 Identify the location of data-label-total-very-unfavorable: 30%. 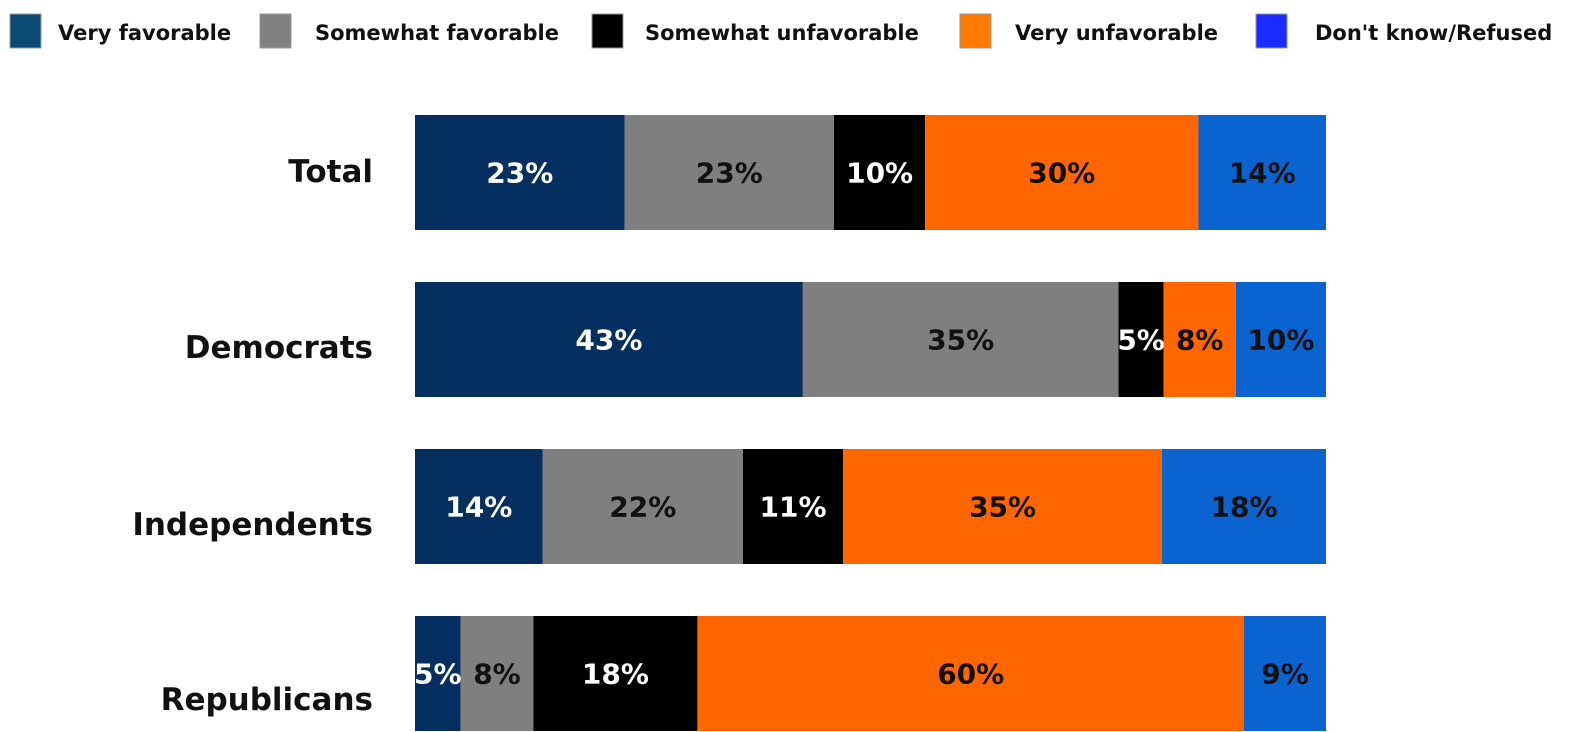
(1061, 173).